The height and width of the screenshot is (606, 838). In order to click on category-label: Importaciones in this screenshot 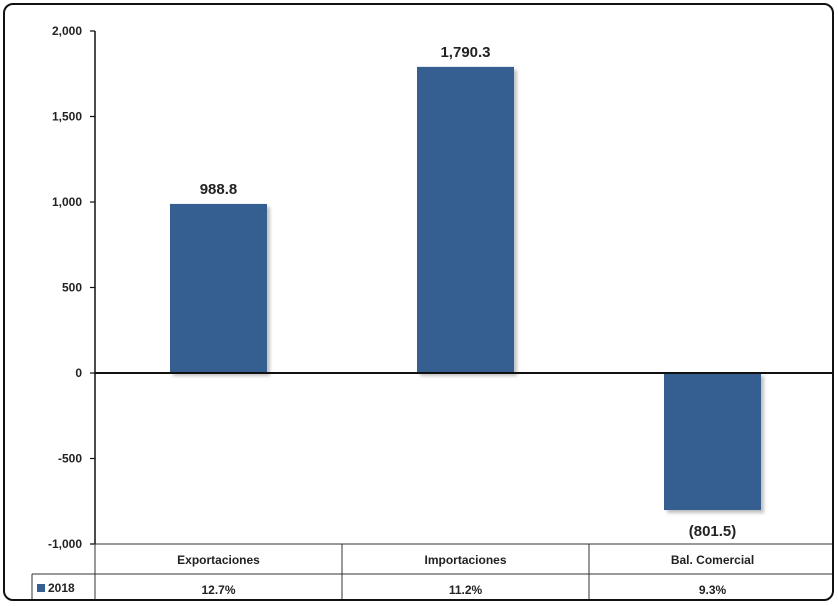, I will do `click(465, 560)`.